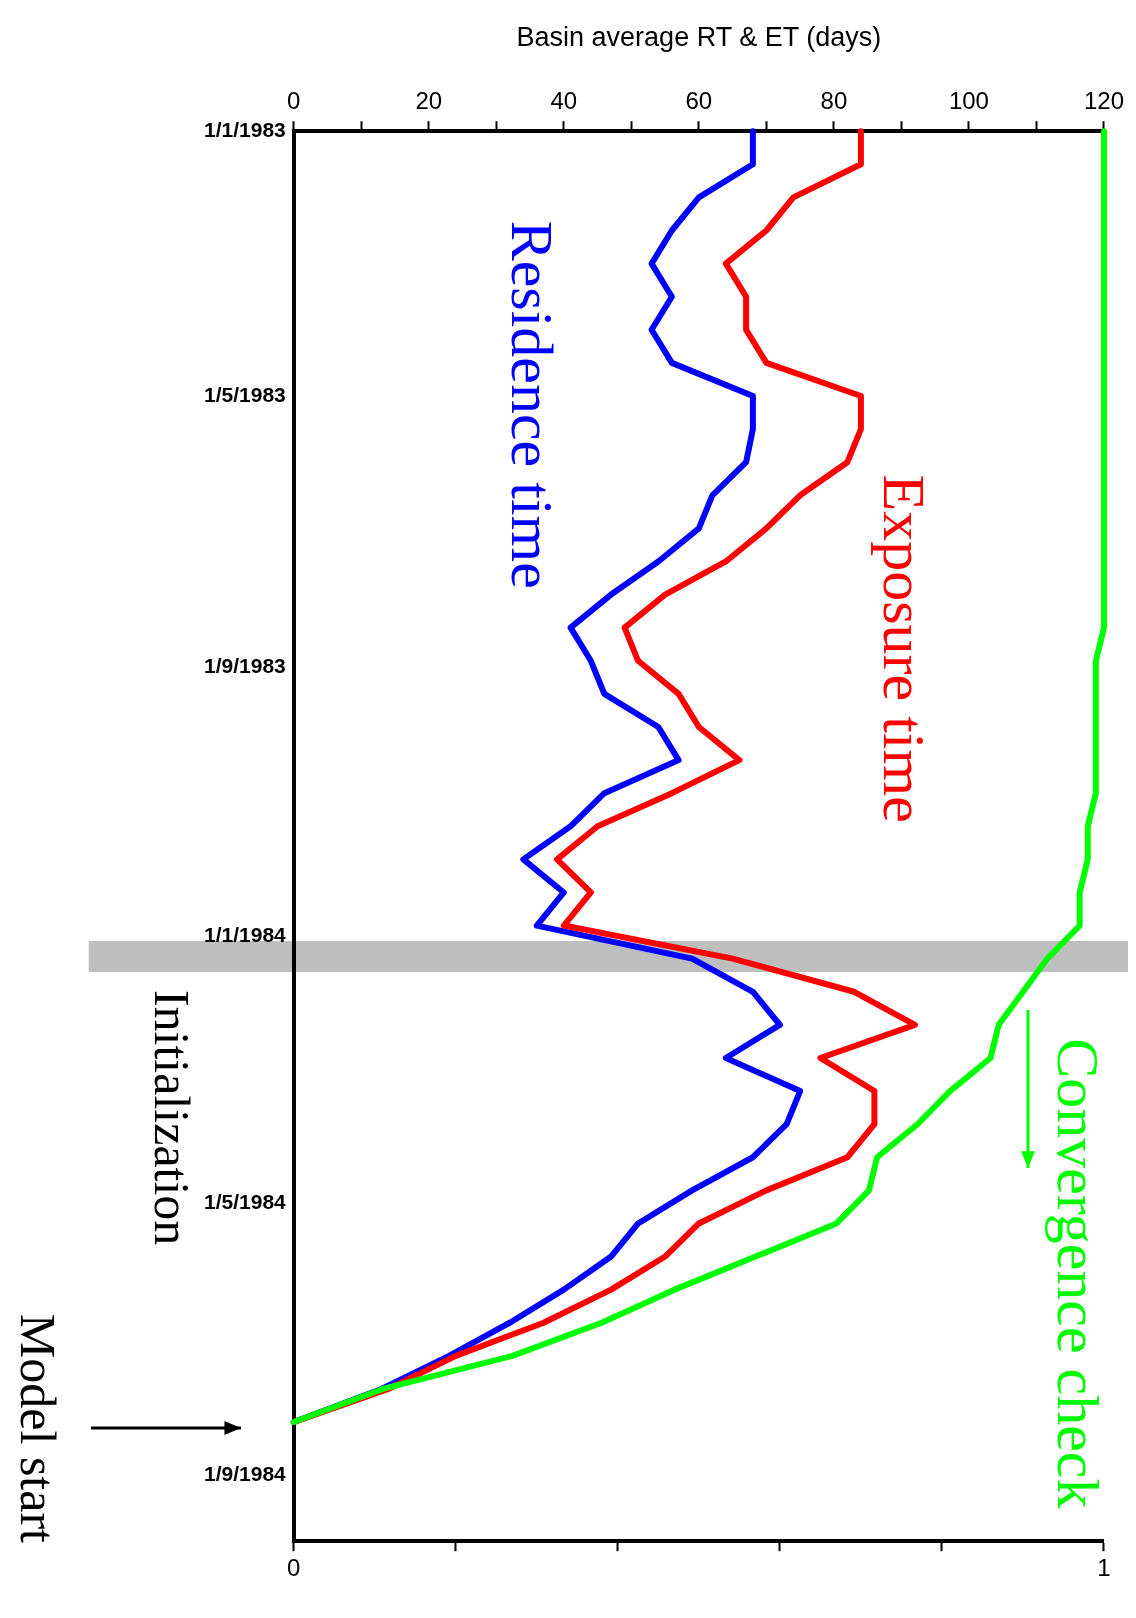 This screenshot has height=1618, width=1136. I want to click on x-tick-label: 80, so click(834, 101).